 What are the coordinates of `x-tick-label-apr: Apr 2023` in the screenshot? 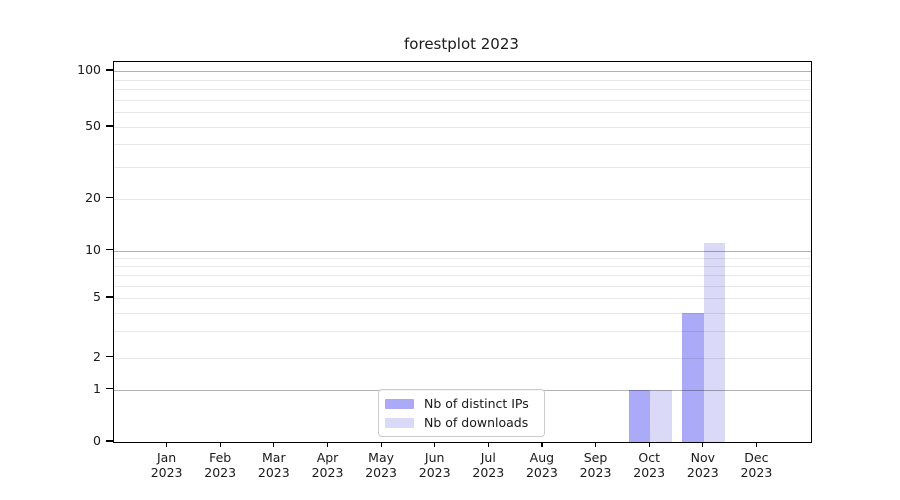 It's located at (327, 465).